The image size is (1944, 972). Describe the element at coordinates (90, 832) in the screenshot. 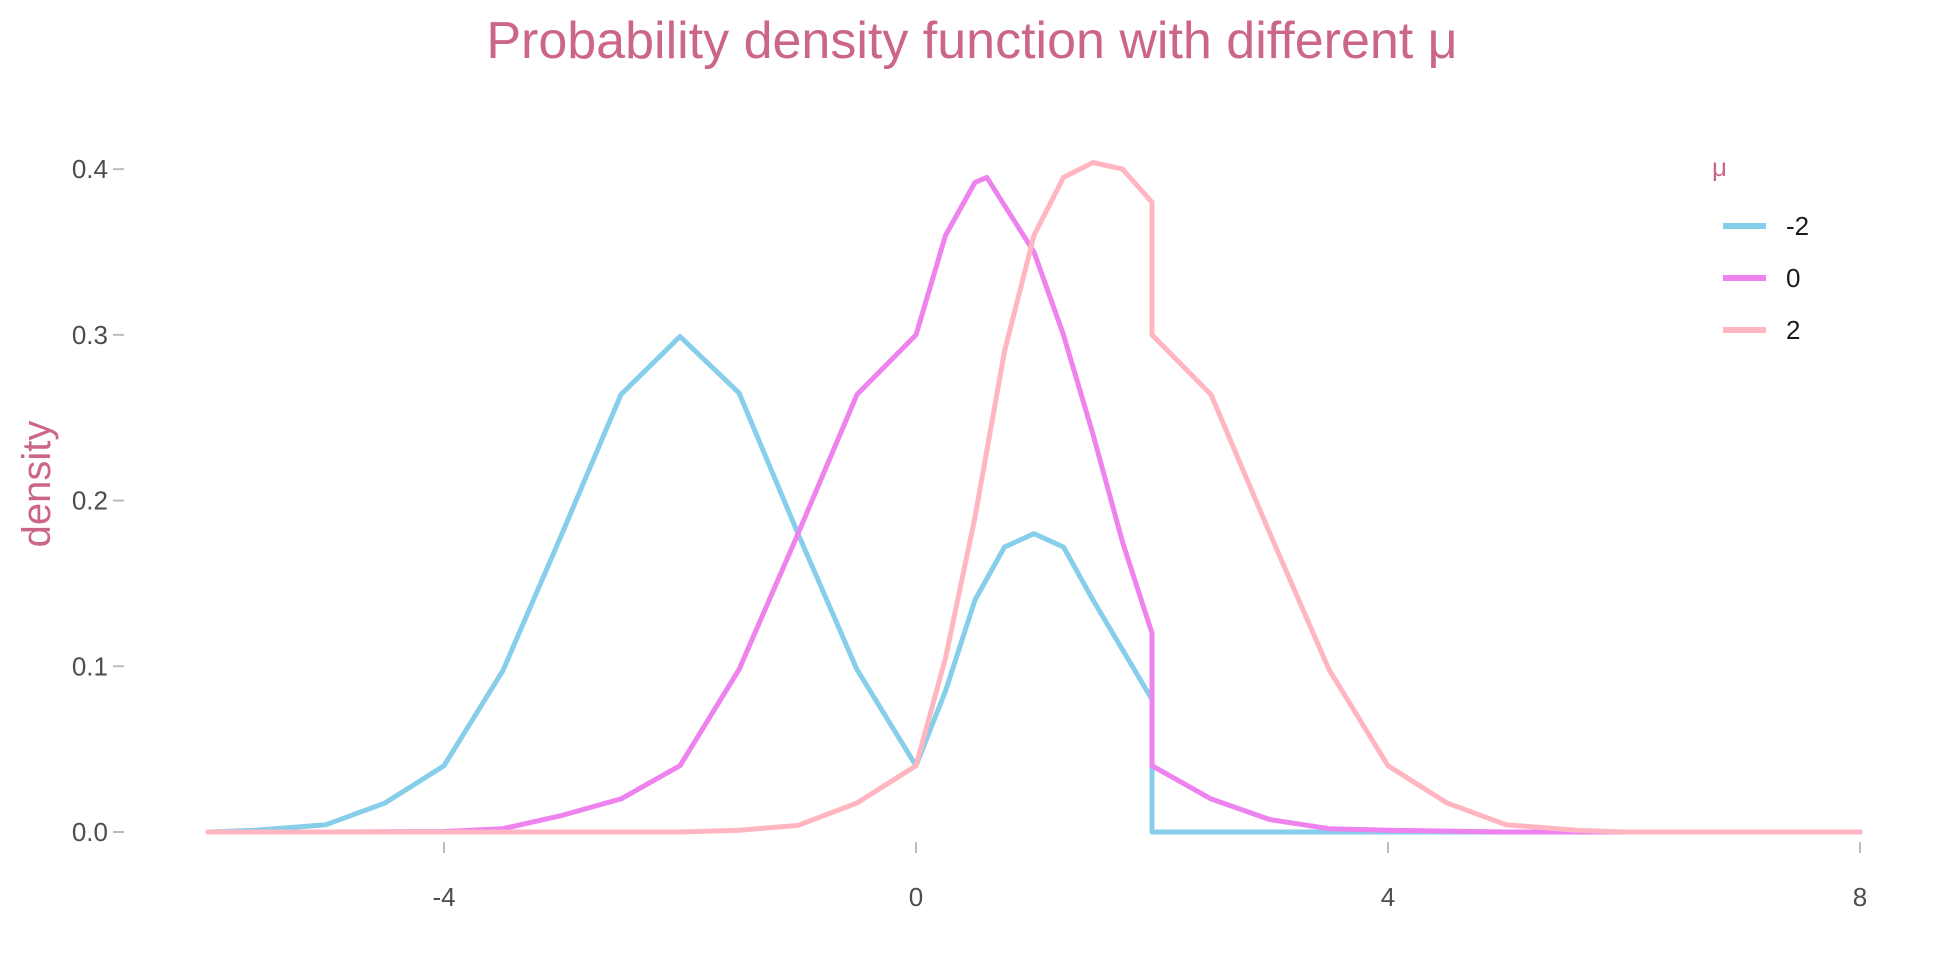

I see `y-tick-label: 0.0` at that location.